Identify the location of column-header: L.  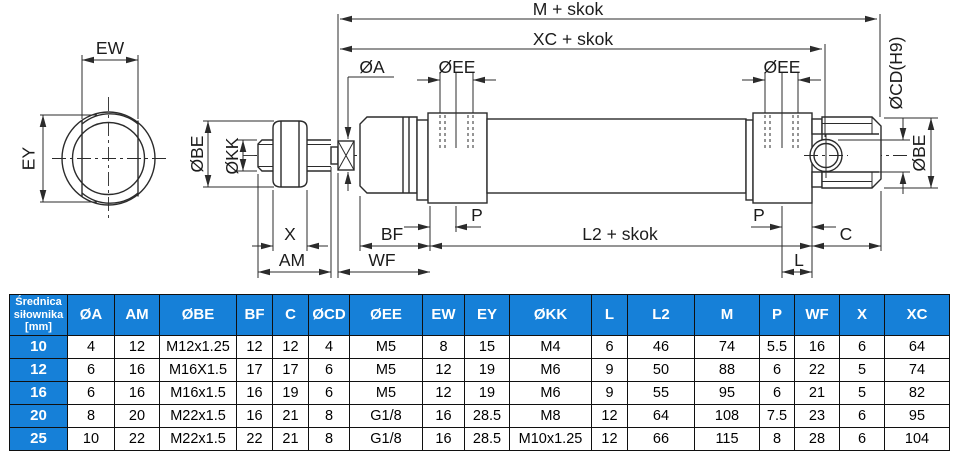
(609, 315).